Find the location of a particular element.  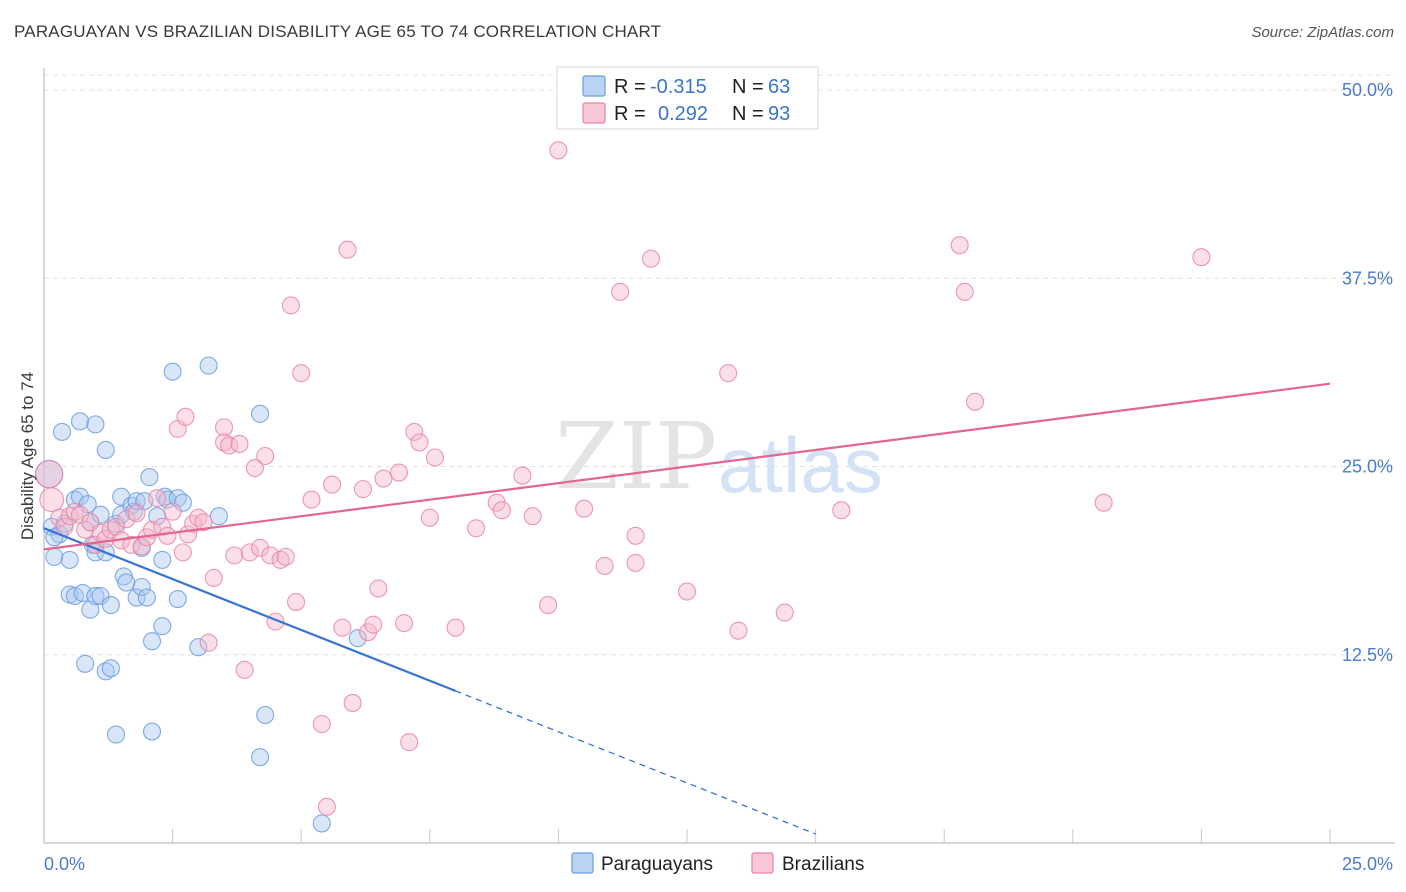

legend-r-value-brazilians: 0.292 is located at coordinates (683, 114).